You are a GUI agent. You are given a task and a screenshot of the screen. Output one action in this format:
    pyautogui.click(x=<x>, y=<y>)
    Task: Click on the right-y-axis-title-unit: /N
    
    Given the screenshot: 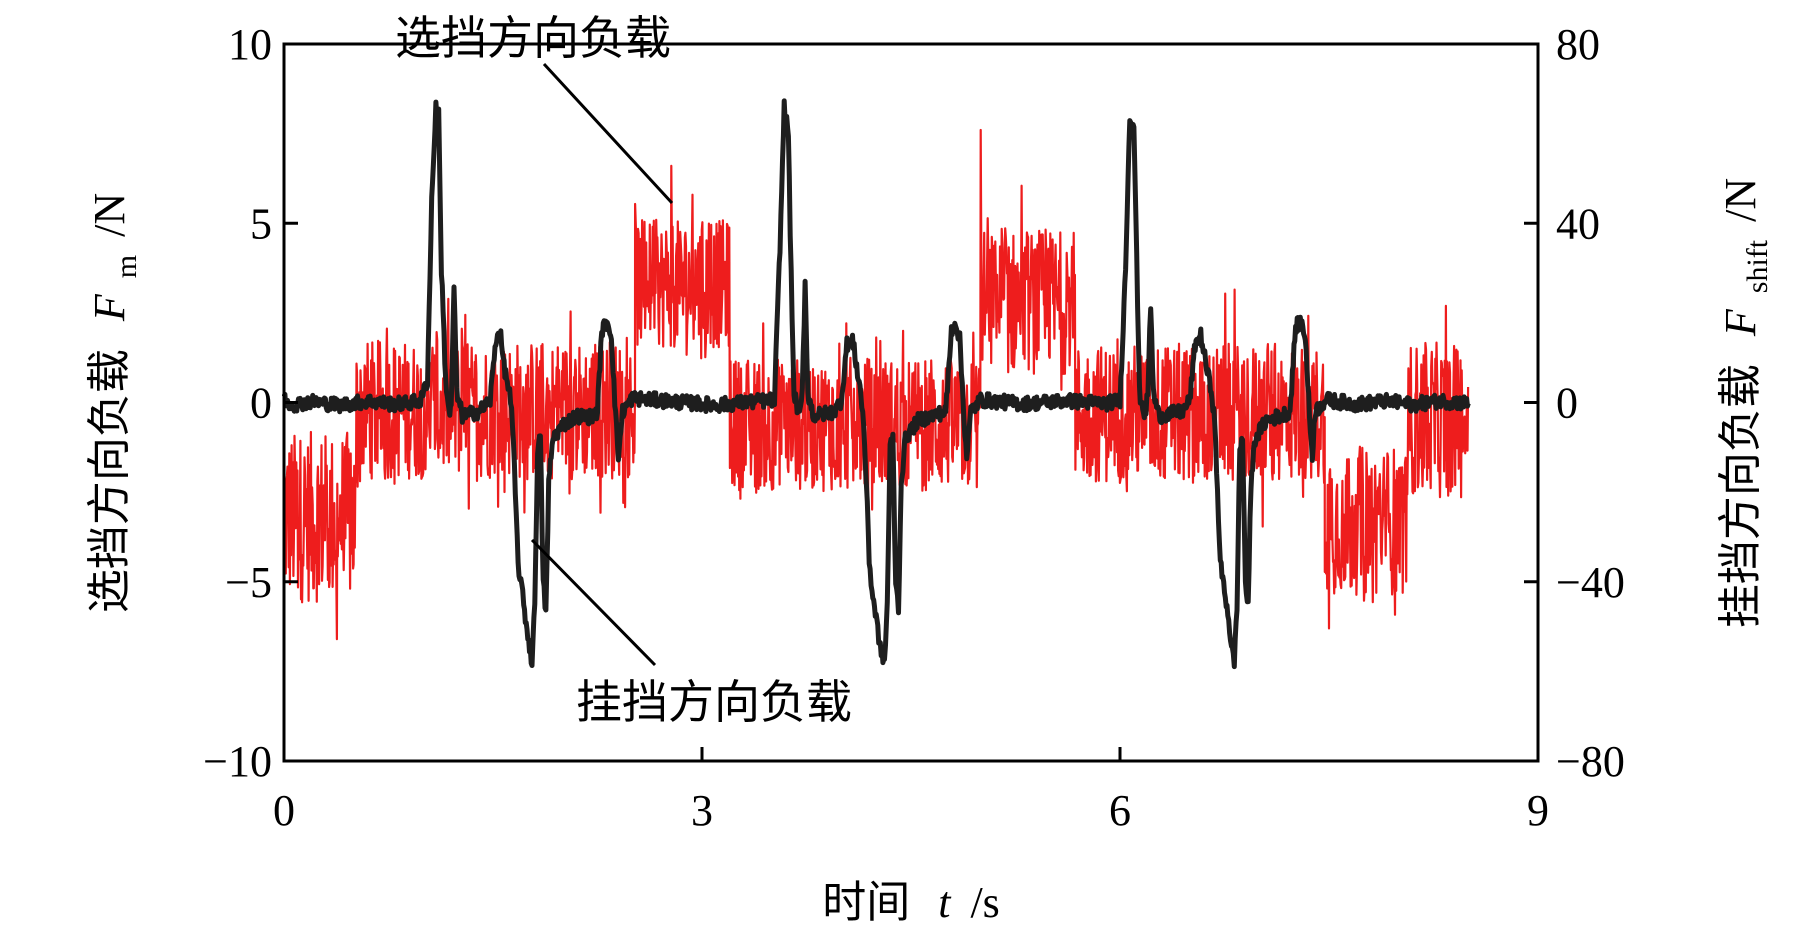 What is the action you would take?
    pyautogui.click(x=1740, y=200)
    